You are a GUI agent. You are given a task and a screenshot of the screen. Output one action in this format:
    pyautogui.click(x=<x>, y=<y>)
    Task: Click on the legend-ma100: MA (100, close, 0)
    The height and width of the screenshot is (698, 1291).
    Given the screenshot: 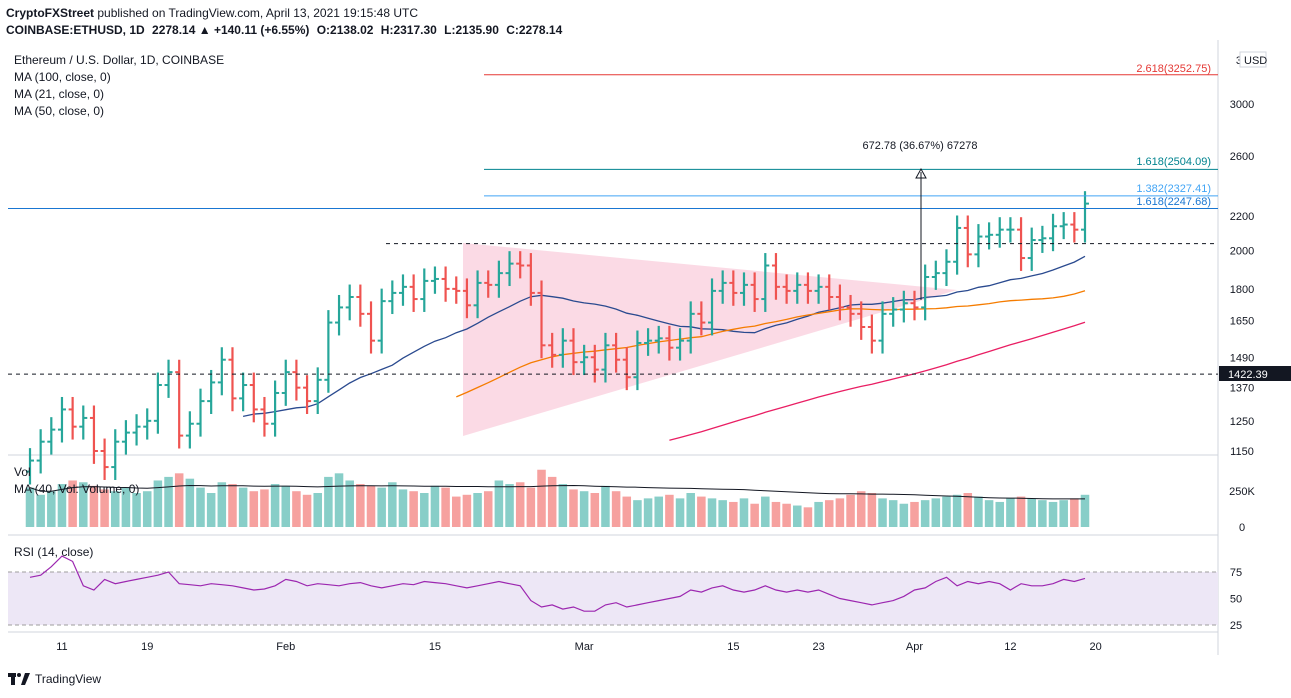 What is the action you would take?
    pyautogui.click(x=62, y=77)
    